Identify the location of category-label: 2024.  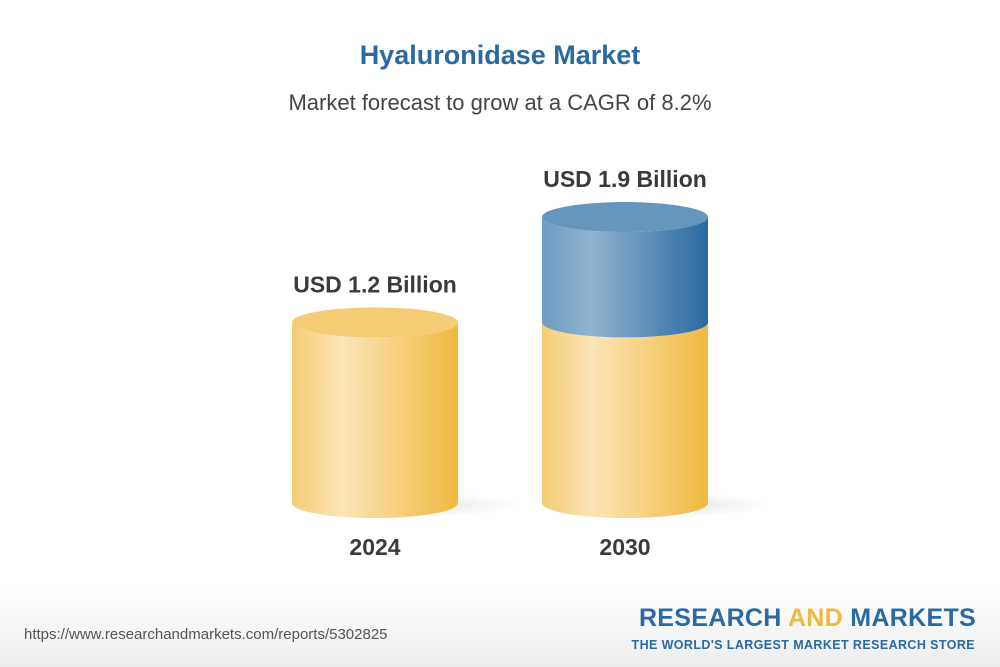
(374, 547).